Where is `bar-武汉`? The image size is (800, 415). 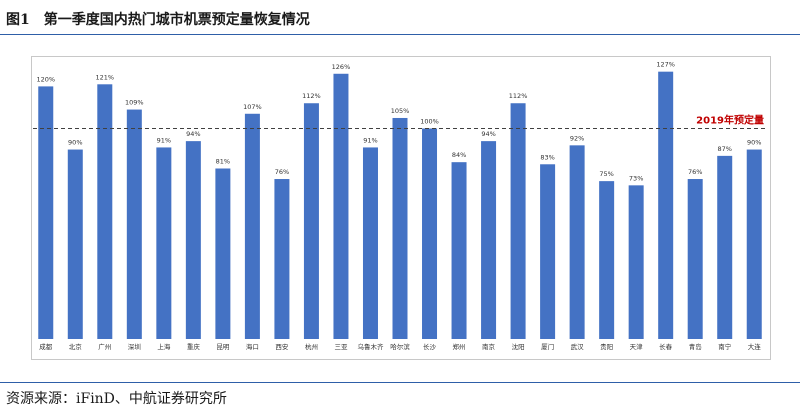 bar-武汉 is located at coordinates (577, 242).